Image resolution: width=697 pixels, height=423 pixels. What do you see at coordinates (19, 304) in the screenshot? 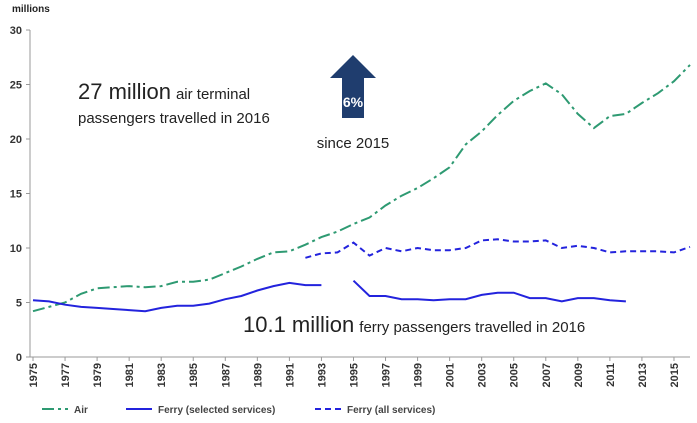
I see `y-tick-label: 5` at bounding box center [19, 304].